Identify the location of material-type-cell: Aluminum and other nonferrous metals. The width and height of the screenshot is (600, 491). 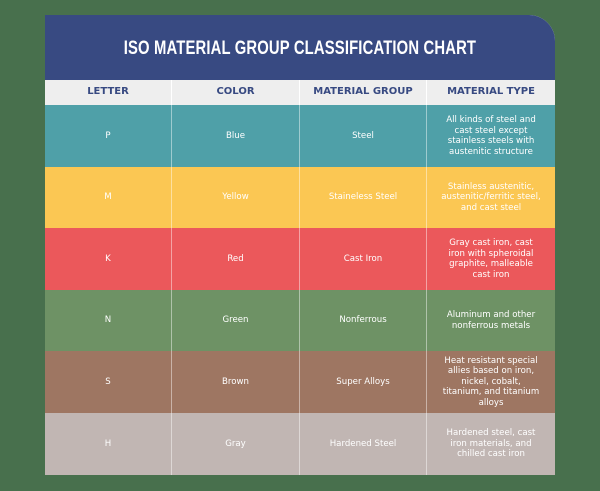
(491, 320).